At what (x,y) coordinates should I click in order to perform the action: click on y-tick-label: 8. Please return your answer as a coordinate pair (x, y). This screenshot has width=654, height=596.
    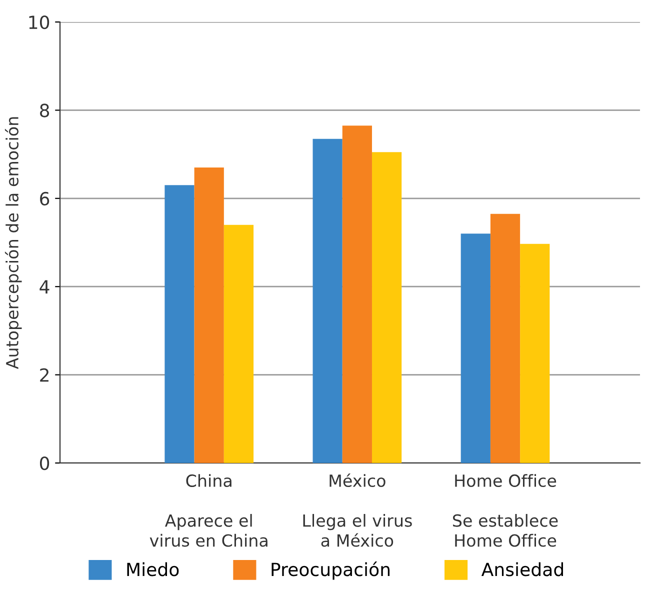
    Looking at the image, I should click on (45, 111).